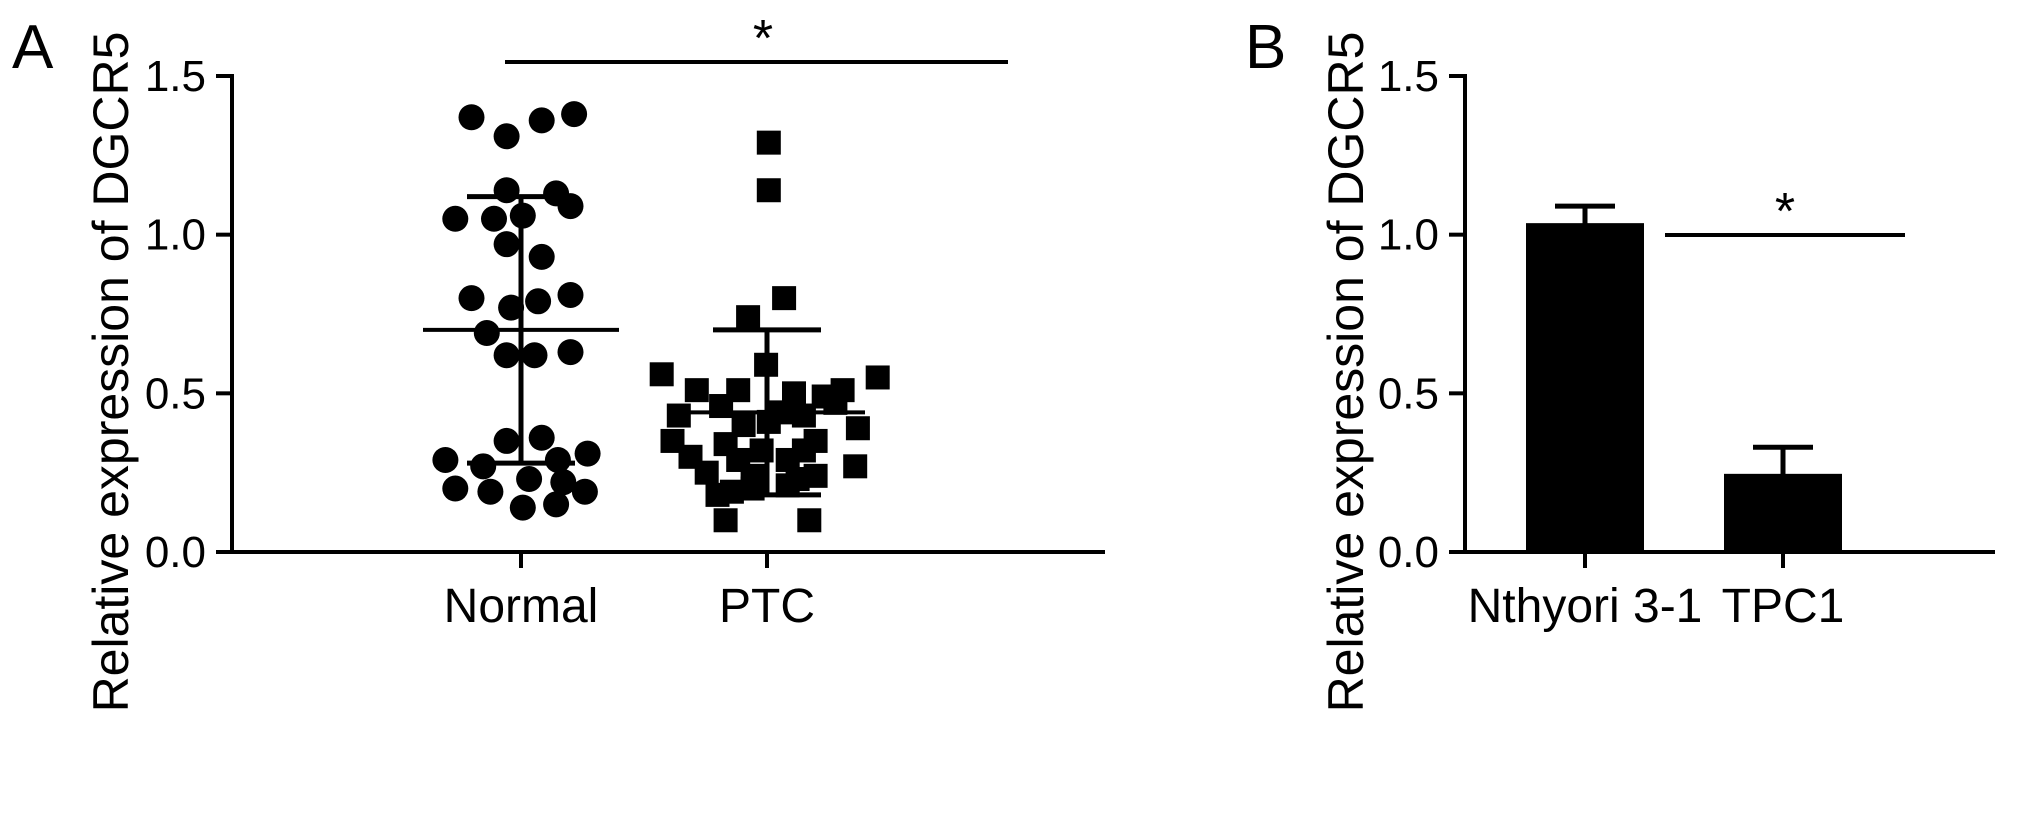 The height and width of the screenshot is (834, 2031). I want to click on bar-tpc1, so click(1783, 513).